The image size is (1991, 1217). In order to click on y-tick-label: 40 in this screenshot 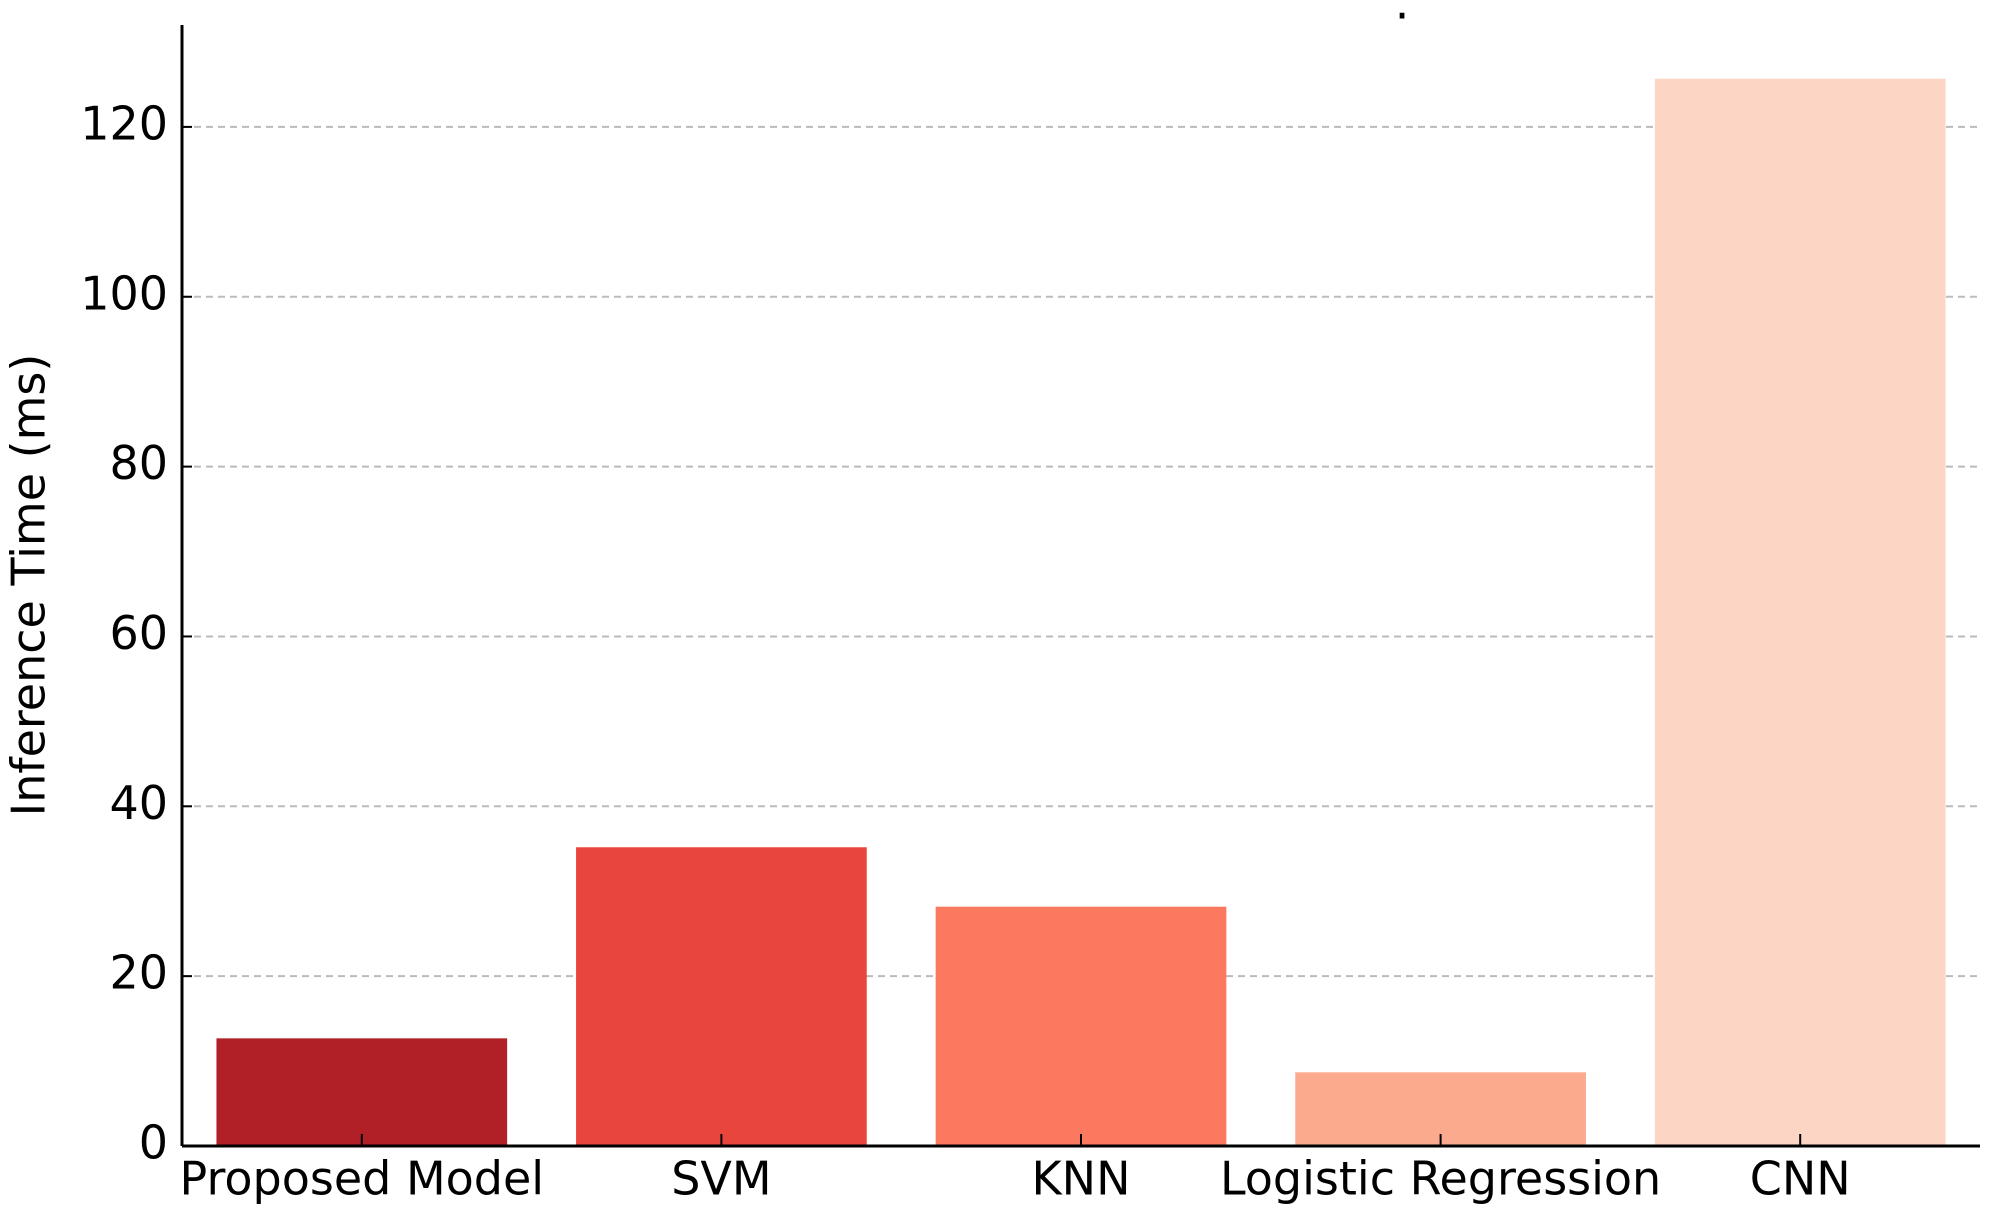, I will do `click(138, 803)`.